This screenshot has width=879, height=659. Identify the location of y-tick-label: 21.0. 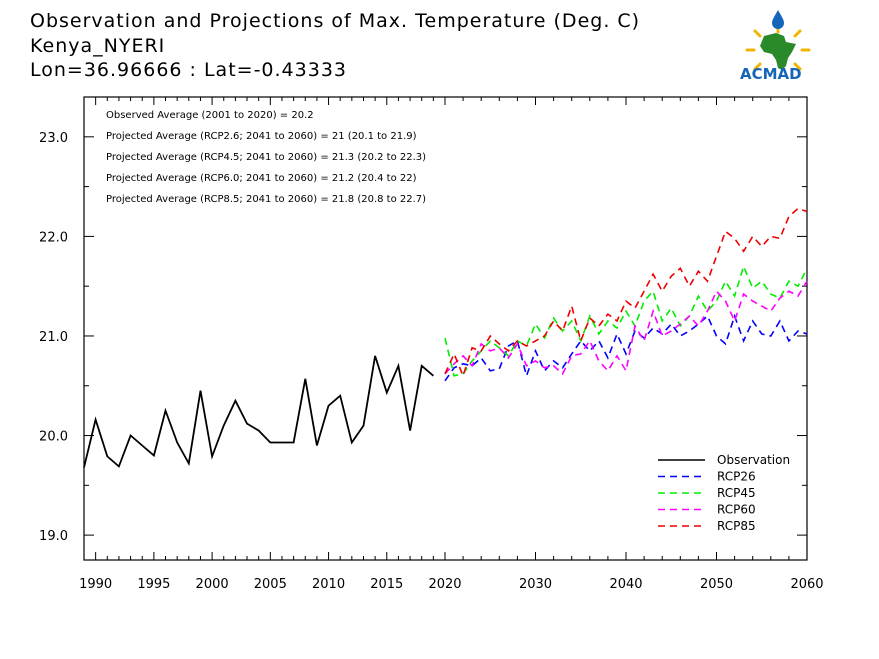
(53, 337).